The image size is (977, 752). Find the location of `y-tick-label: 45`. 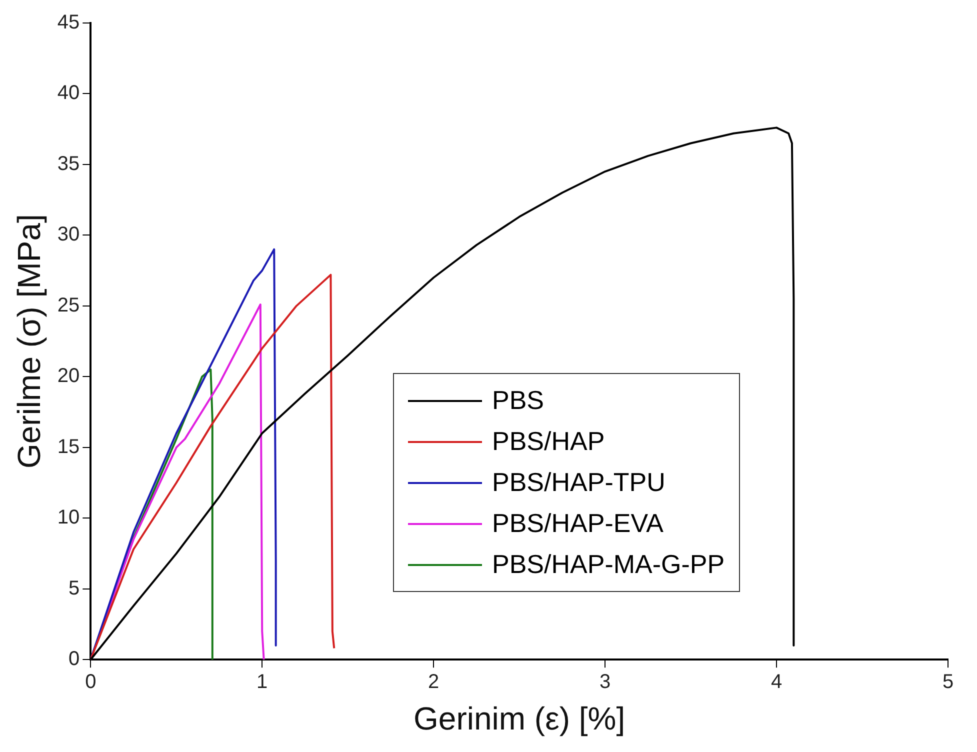

y-tick-label: 45 is located at coordinates (68, 23).